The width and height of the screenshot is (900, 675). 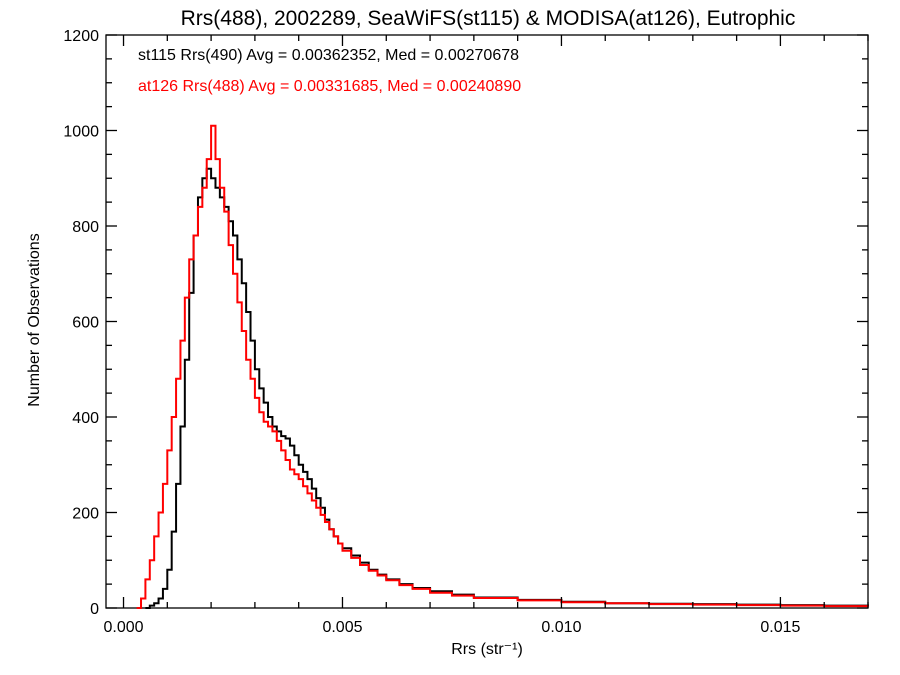 I want to click on y-tick-label: 0, so click(x=94, y=609).